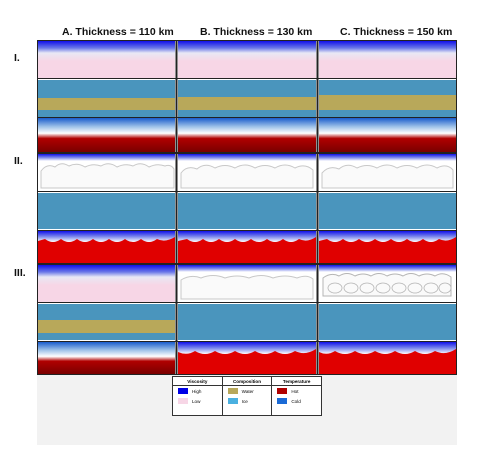  What do you see at coordinates (106, 319) in the screenshot?
I see `panel-3a` at bounding box center [106, 319].